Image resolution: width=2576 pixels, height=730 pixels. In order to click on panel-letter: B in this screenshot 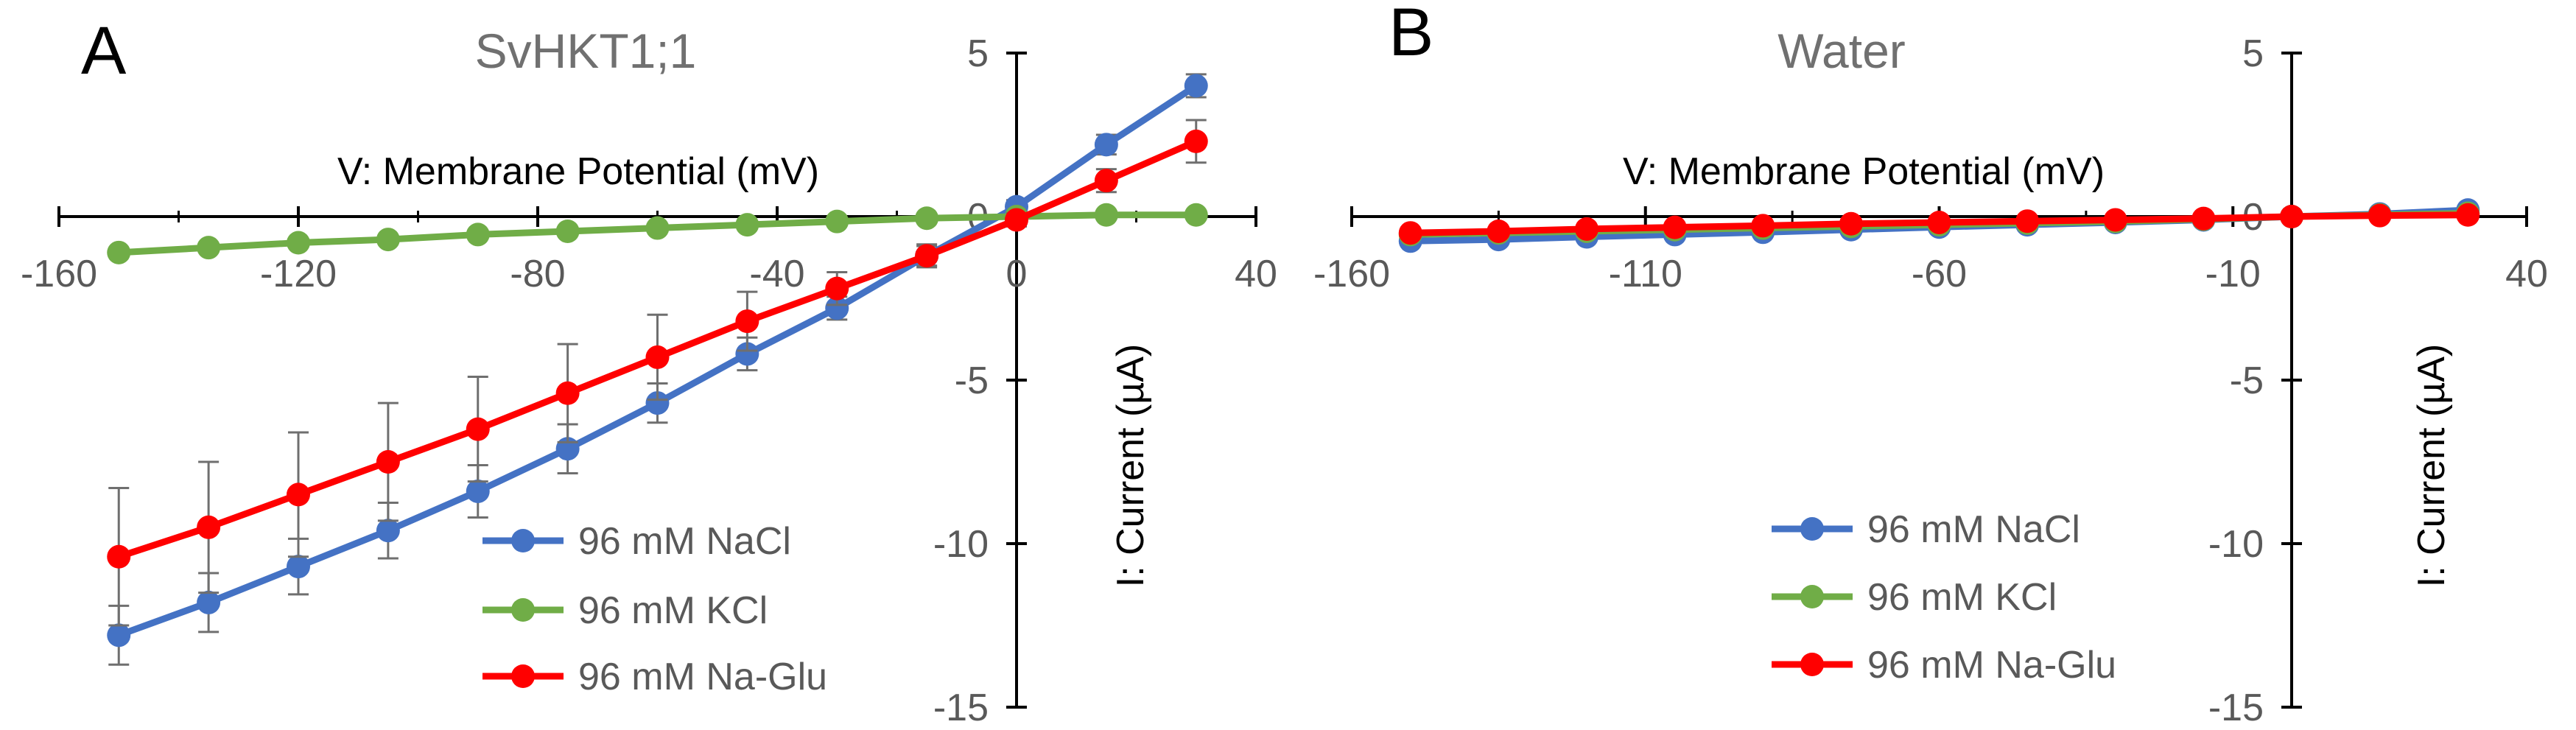, I will do `click(1411, 35)`.